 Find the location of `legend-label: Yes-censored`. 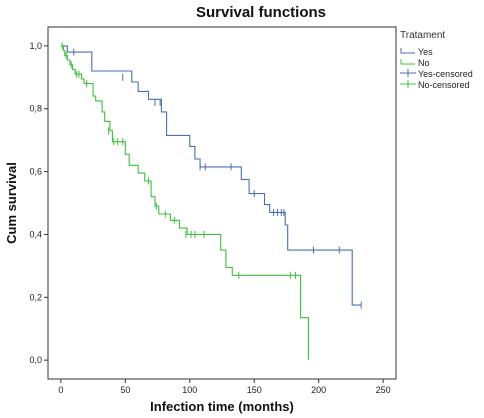

legend-label: Yes-censored is located at coordinates (445, 74).